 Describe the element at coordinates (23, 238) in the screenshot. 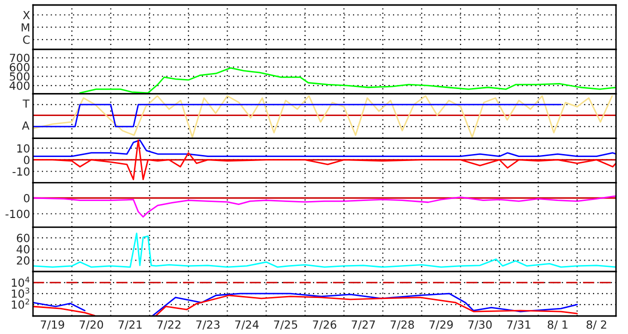

I see `y-tick-label: 60` at that location.